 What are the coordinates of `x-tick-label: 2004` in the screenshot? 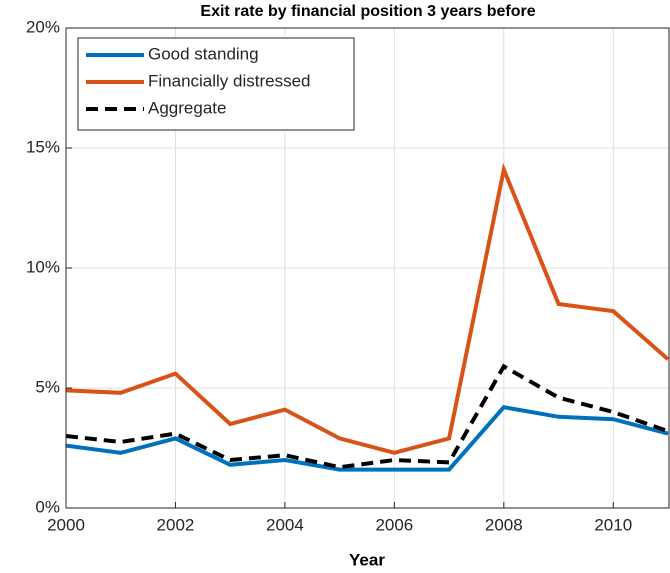 It's located at (285, 524).